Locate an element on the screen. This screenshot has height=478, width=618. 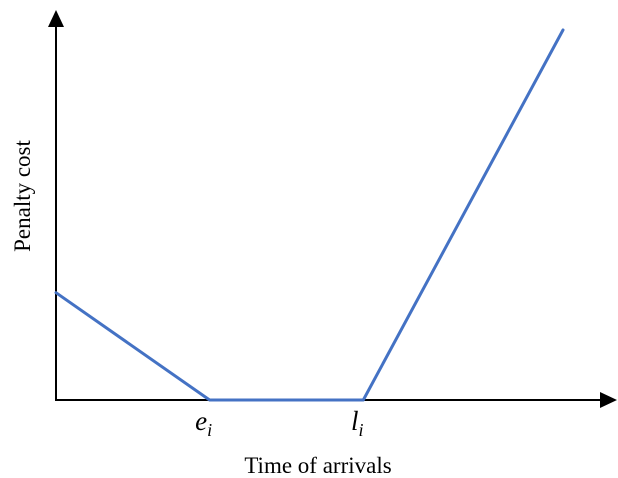
x-tick-label-main: e is located at coordinates (201, 421).